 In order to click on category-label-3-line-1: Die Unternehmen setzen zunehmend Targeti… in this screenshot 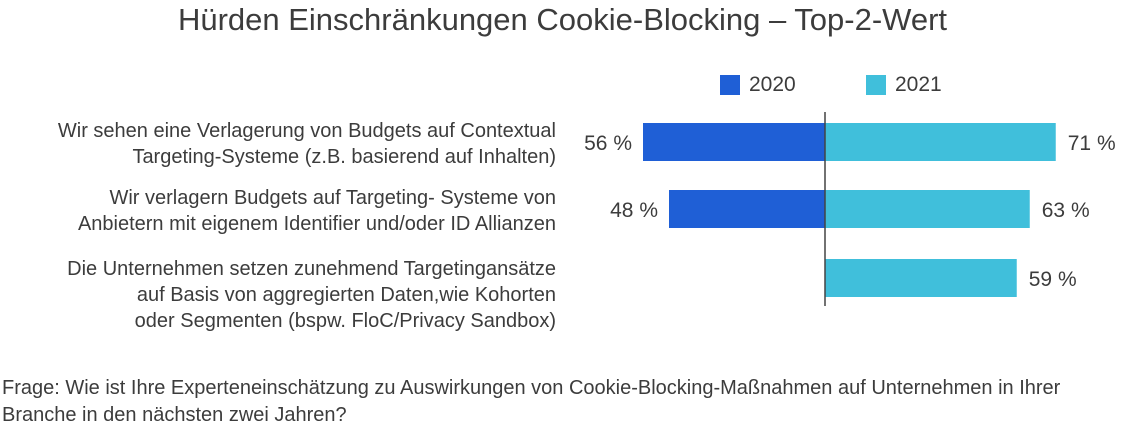, I will do `click(311, 269)`.